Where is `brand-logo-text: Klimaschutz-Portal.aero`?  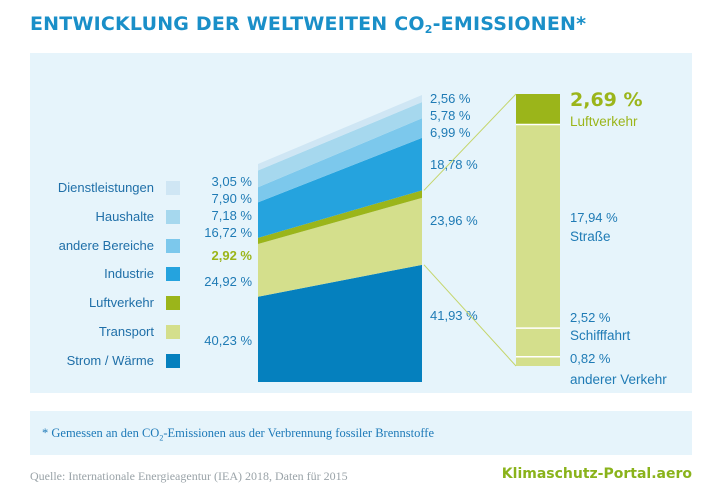 brand-logo-text: Klimaschutz-Portal.aero is located at coordinates (596, 474).